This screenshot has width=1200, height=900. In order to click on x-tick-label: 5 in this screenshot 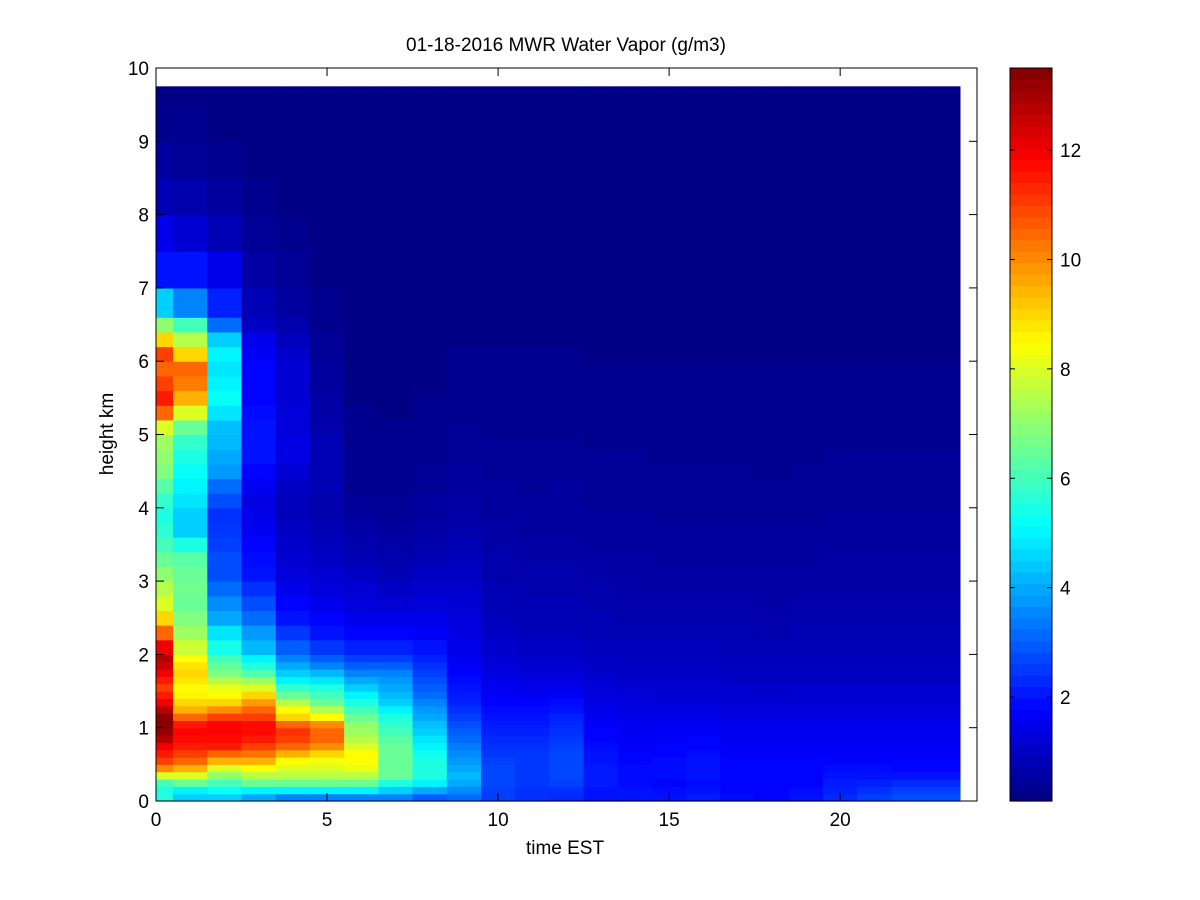, I will do `click(327, 820)`.